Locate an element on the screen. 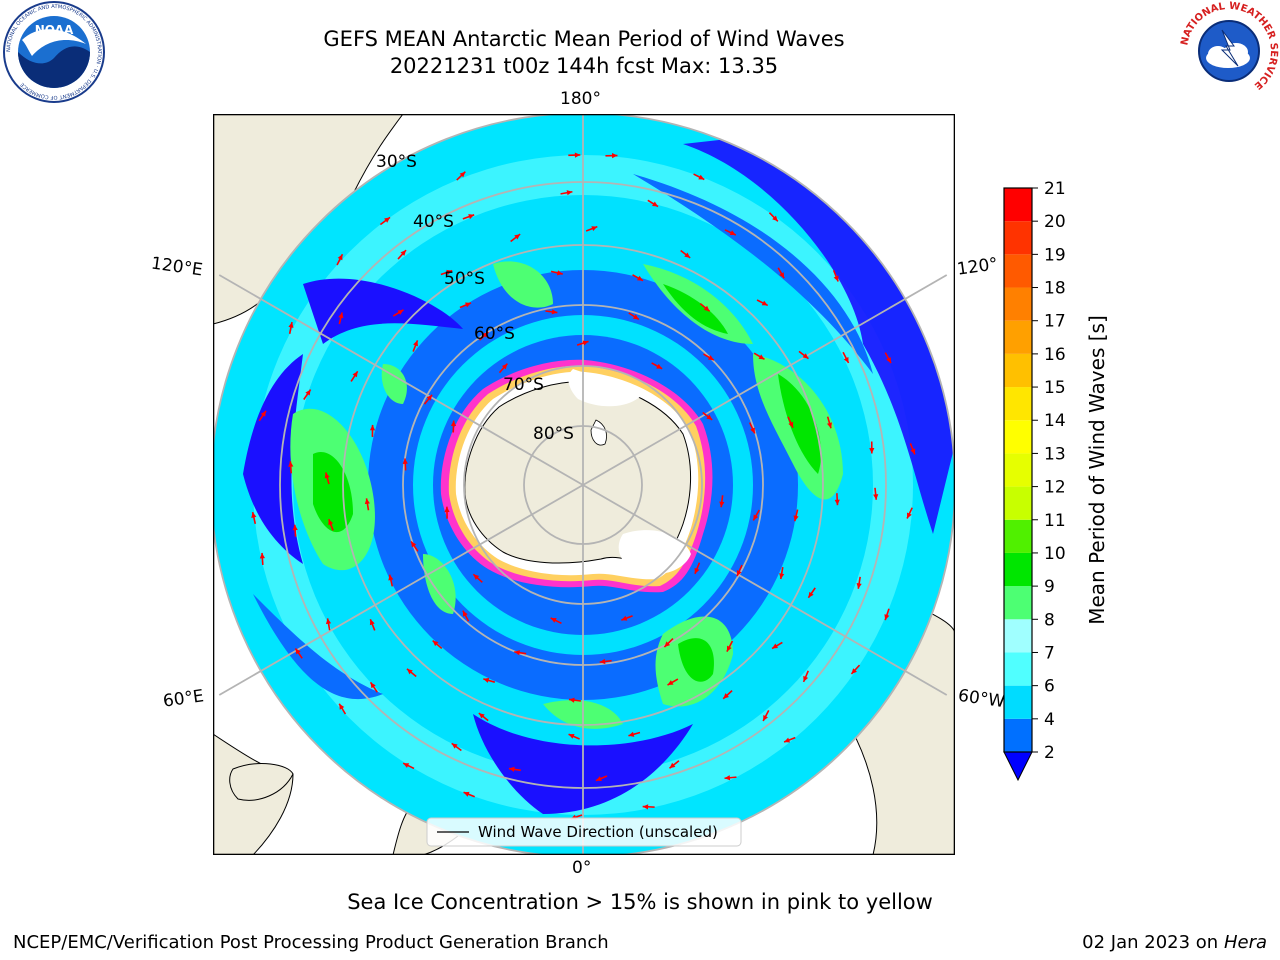  colorbar-tick-label: 15 is located at coordinates (1055, 388).